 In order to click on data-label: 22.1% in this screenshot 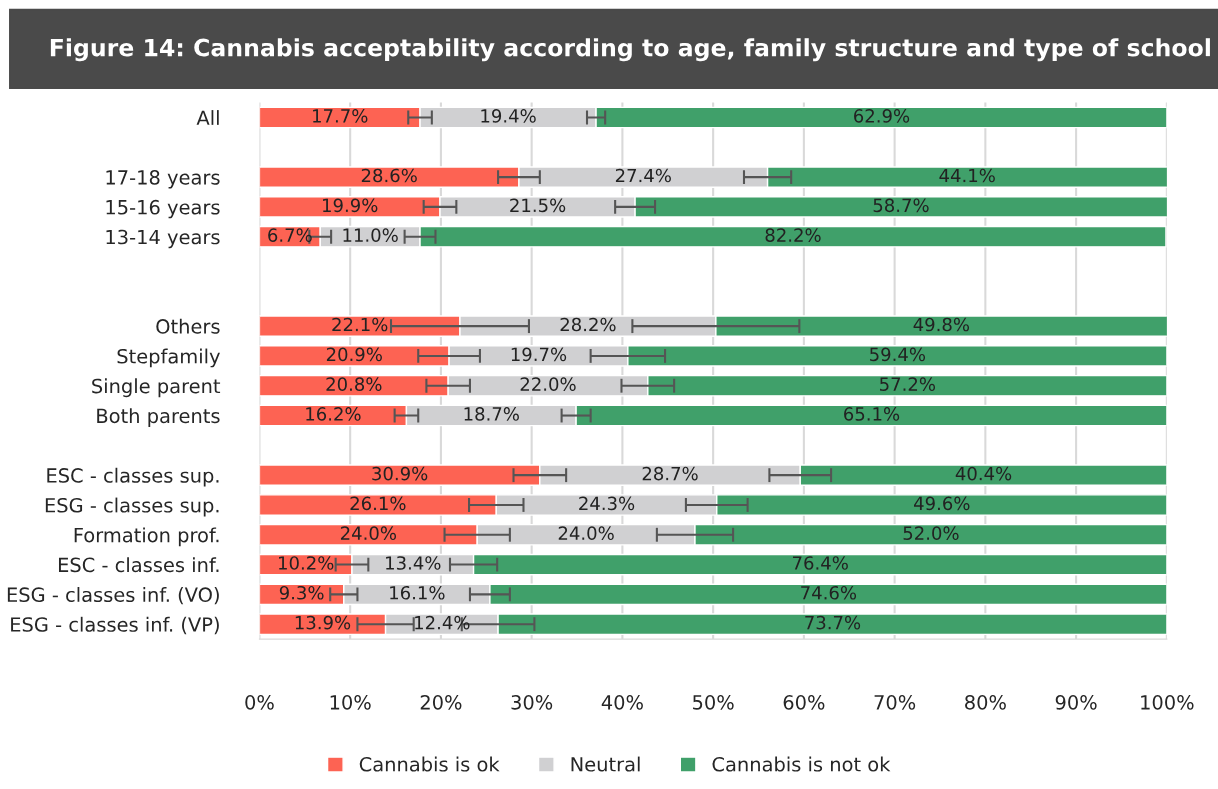, I will do `click(360, 324)`.